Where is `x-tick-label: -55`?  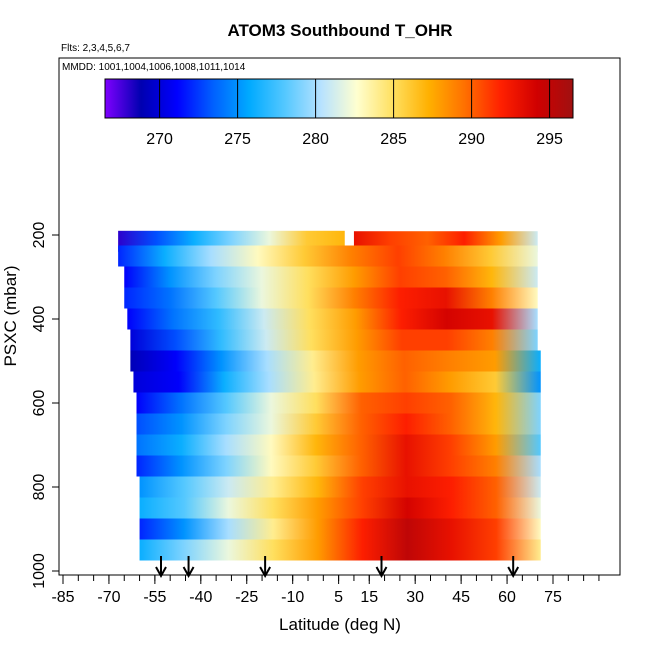
x-tick-label: -55 is located at coordinates (154, 597).